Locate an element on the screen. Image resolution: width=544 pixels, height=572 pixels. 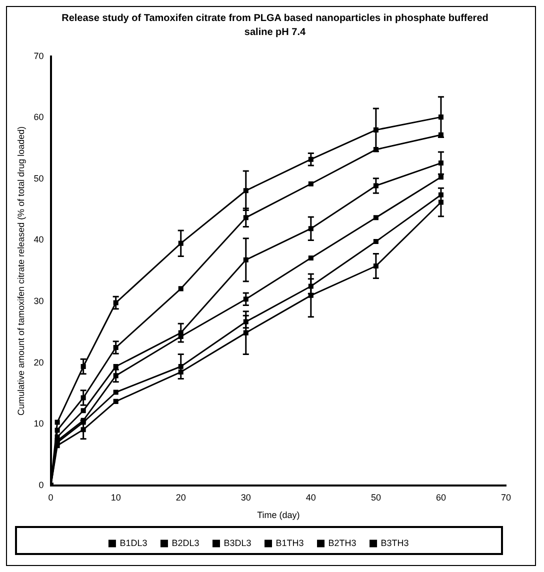
x-tick-label: 70 is located at coordinates (506, 497).